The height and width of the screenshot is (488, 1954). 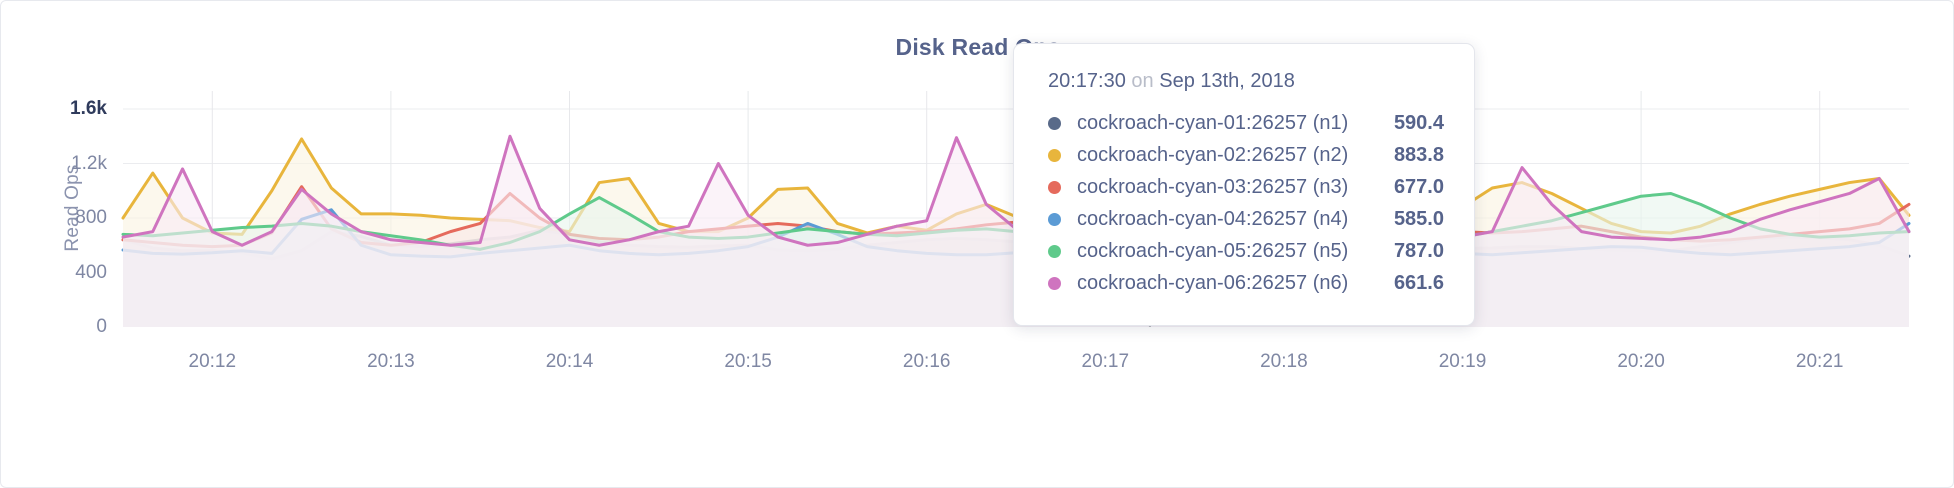 I want to click on tooltip-series-value: 590.4, so click(x=1418, y=122).